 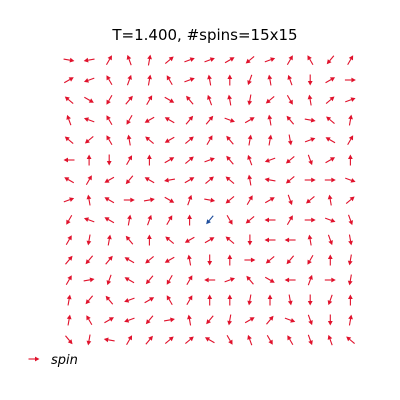 What do you see at coordinates (34, 359) in the screenshot?
I see `legend-spin-swatch` at bounding box center [34, 359].